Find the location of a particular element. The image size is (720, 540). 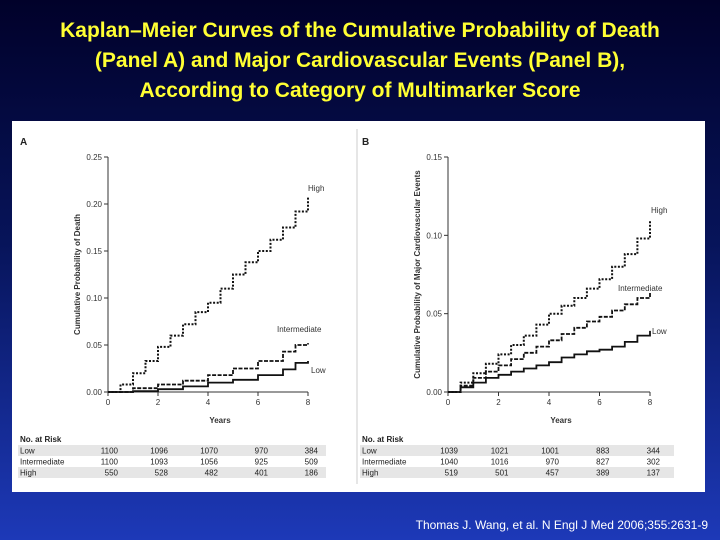

risk-value: 501 is located at coordinates (502, 473).